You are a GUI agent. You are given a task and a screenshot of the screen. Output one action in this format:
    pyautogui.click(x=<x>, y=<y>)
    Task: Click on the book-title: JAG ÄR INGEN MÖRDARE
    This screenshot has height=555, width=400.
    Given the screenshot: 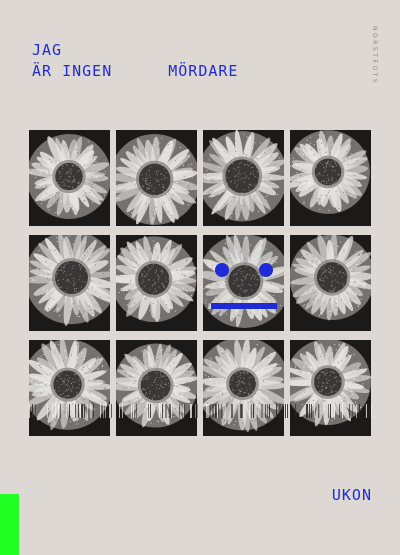 What is the action you would take?
    pyautogui.click(x=135, y=61)
    